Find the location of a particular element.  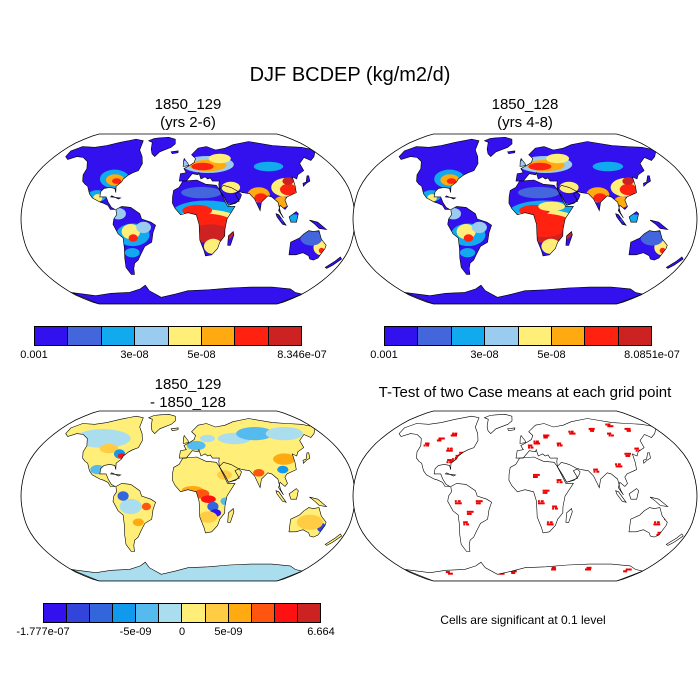

coastline-antarctica is located at coordinates (186, 571).